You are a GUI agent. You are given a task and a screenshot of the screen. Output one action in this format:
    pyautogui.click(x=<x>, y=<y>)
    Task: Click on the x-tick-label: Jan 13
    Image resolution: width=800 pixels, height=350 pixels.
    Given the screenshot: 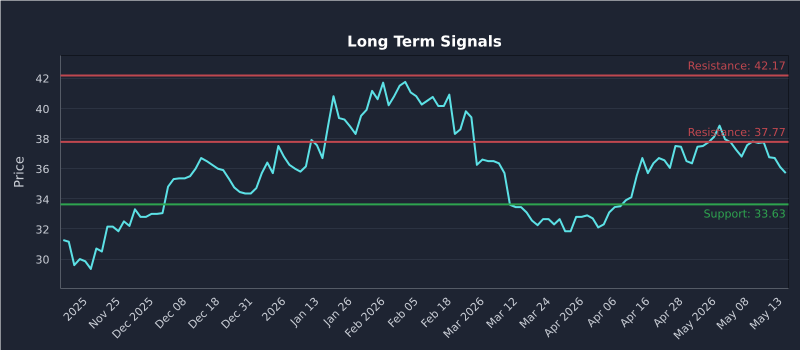 What is the action you would take?
    pyautogui.click(x=304, y=312)
    